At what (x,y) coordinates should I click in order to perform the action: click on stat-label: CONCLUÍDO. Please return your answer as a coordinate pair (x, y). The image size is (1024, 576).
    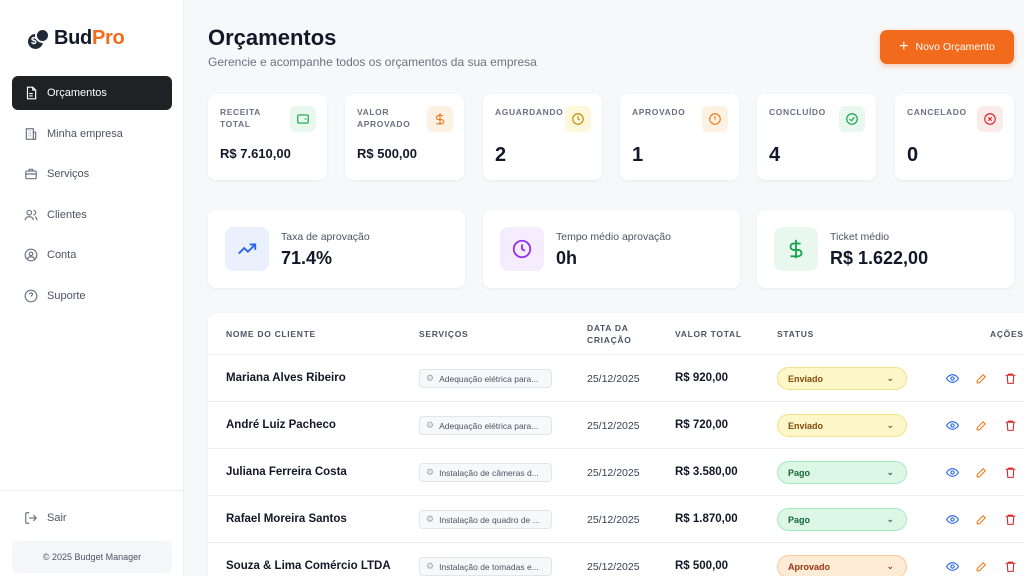
    Looking at the image, I should click on (797, 112).